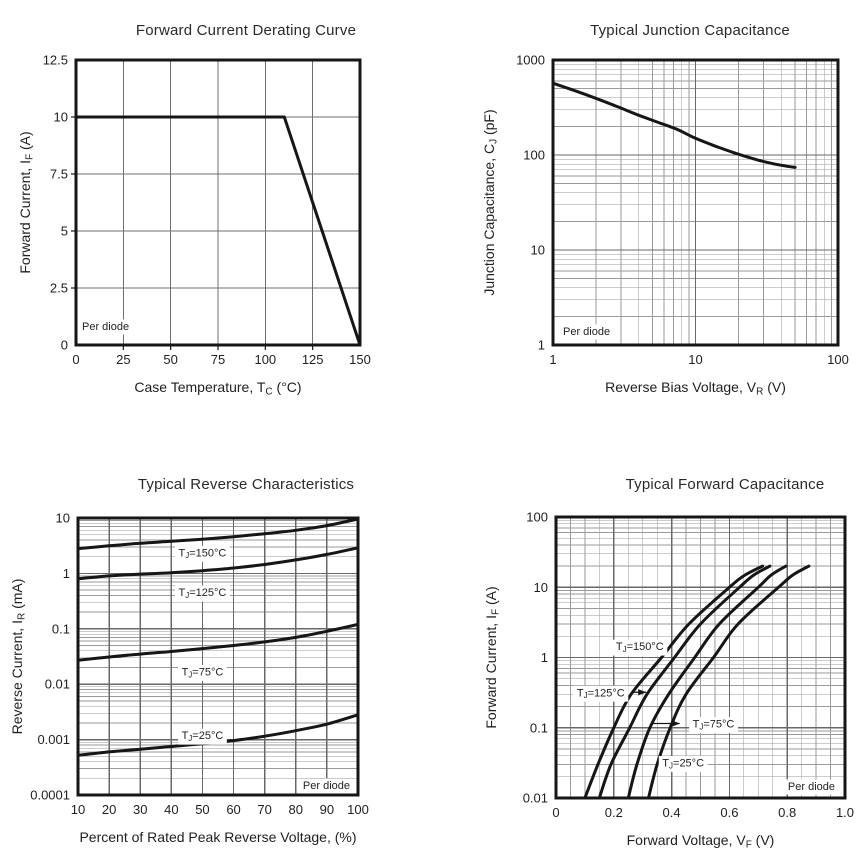 This screenshot has height=863, width=860. I want to click on y-tick-label: 0.1, so click(539, 727).